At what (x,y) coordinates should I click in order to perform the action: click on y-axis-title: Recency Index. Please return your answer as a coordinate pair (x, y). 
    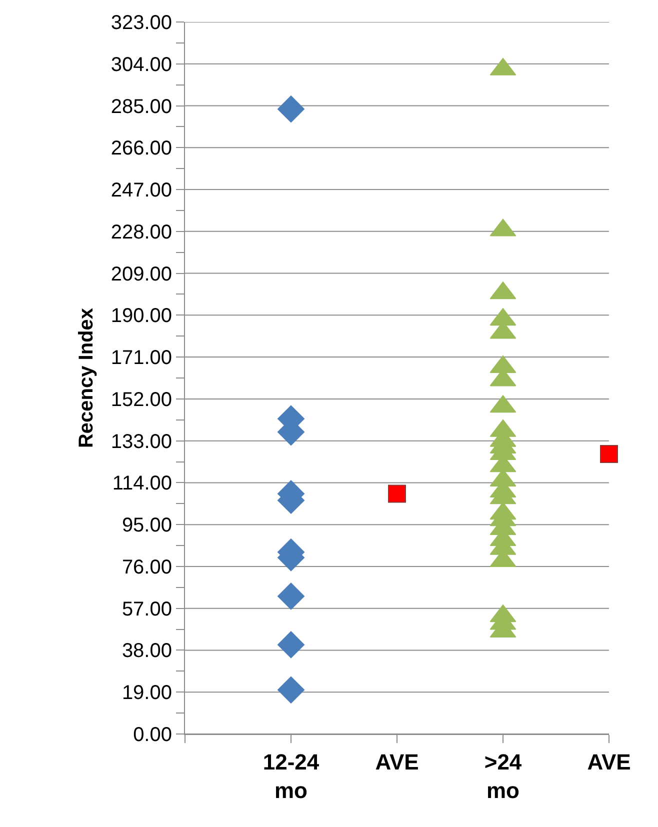
    Looking at the image, I should click on (86, 378).